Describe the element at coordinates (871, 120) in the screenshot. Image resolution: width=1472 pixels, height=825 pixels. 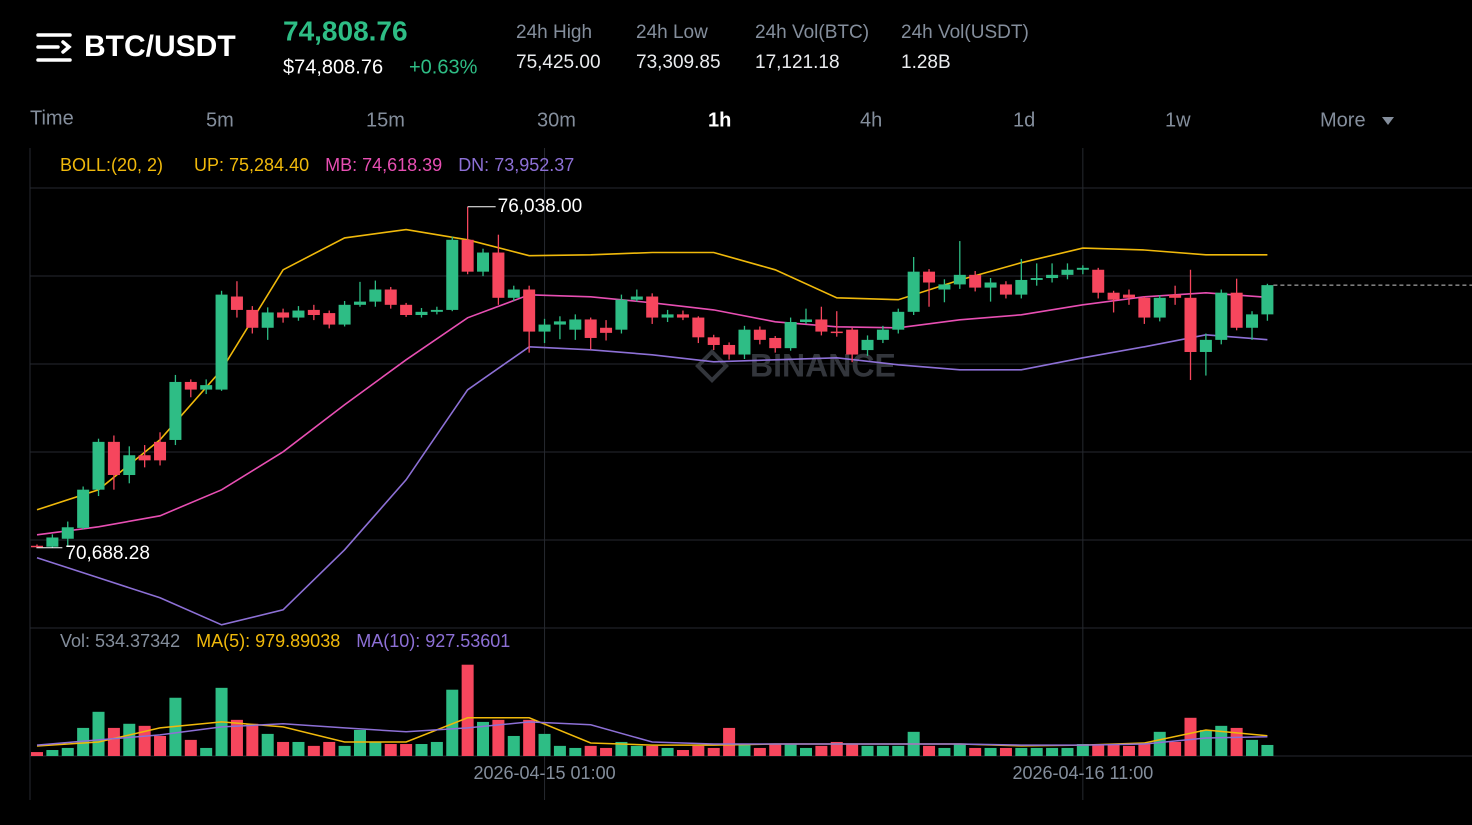
I see `interval-tab: 4h` at that location.